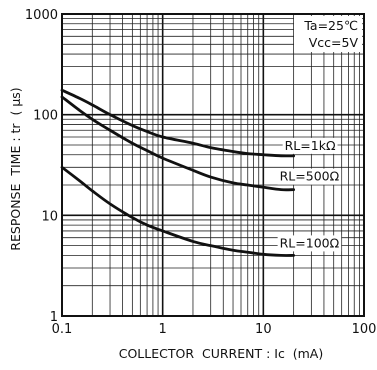 This screenshot has width=377, height=370. What do you see at coordinates (330, 25) in the screenshot?
I see `annotation-temperature: Ta=25℃` at bounding box center [330, 25].